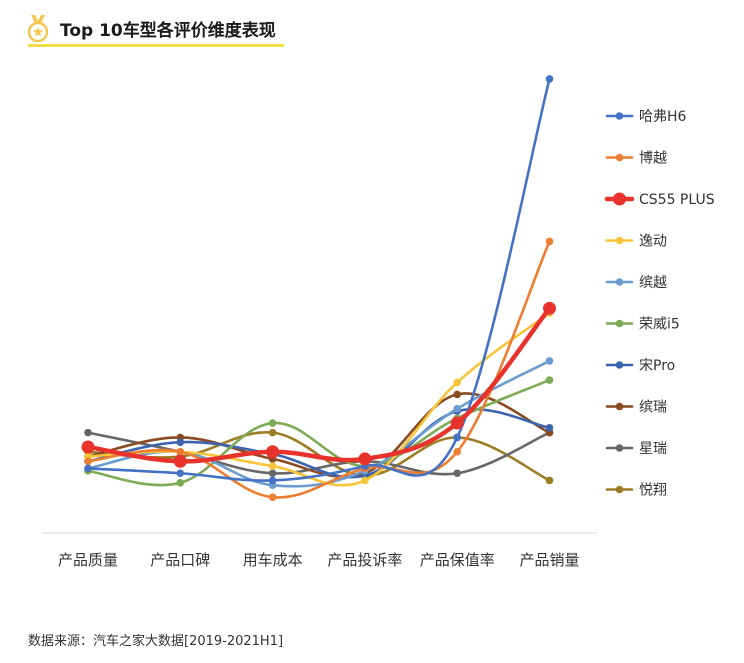 This screenshot has height=663, width=744. What do you see at coordinates (156, 45) in the screenshot?
I see `title-underline` at bounding box center [156, 45].